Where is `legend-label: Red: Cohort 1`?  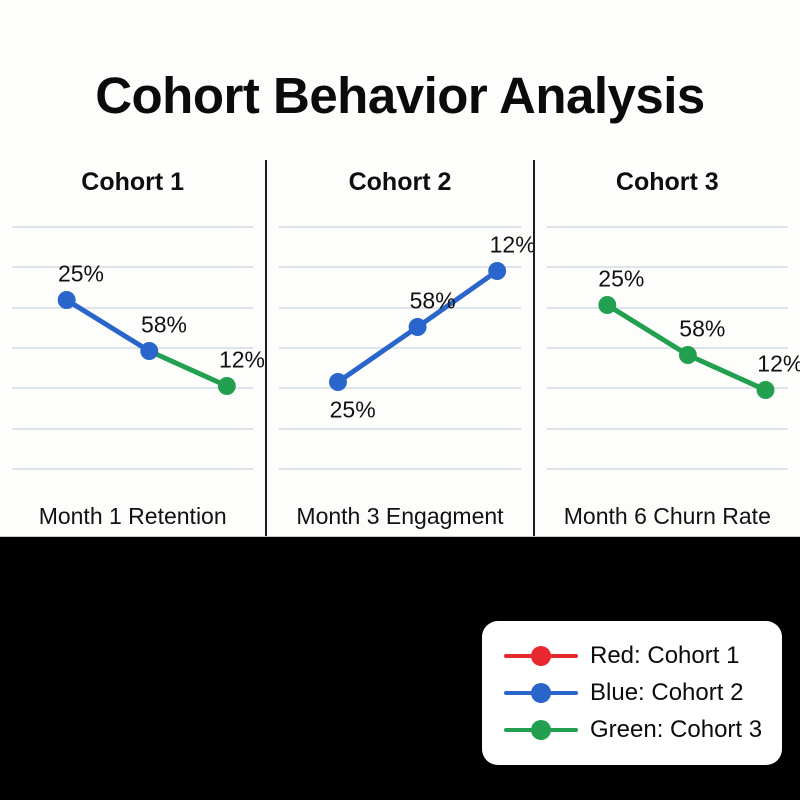
legend-label: Red: Cohort 1 is located at coordinates (665, 655).